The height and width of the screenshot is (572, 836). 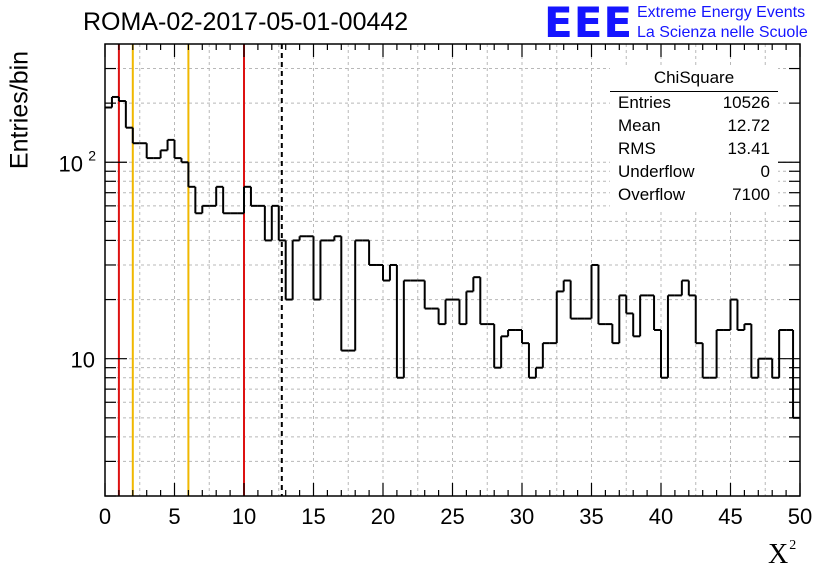 What do you see at coordinates (174, 516) in the screenshot?
I see `x-tick-label: 5` at bounding box center [174, 516].